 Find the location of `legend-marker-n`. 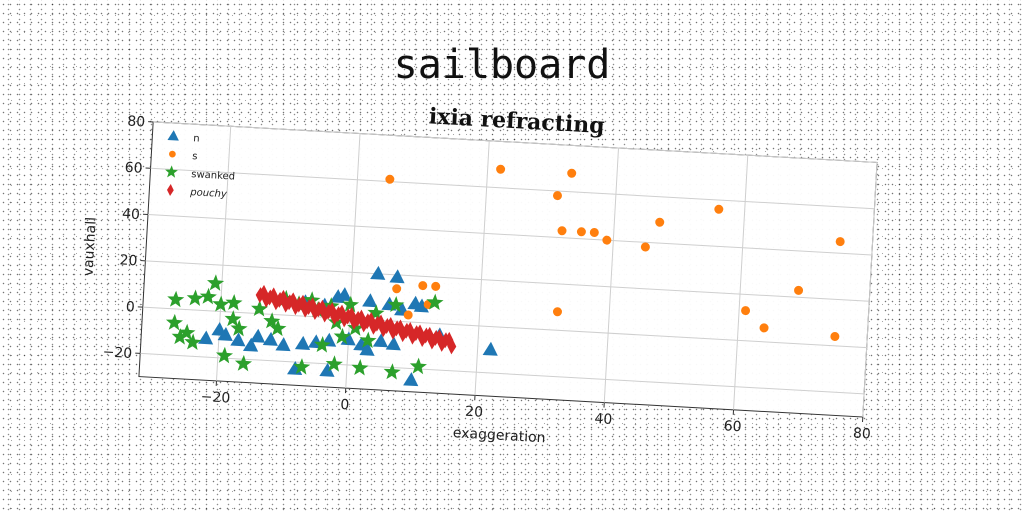

legend-marker-n is located at coordinates (173, 135).